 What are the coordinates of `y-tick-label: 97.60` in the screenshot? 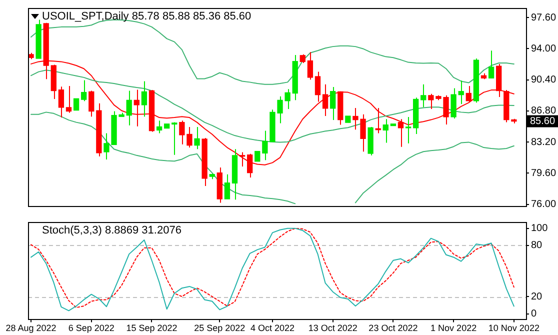 It's located at (543, 18).